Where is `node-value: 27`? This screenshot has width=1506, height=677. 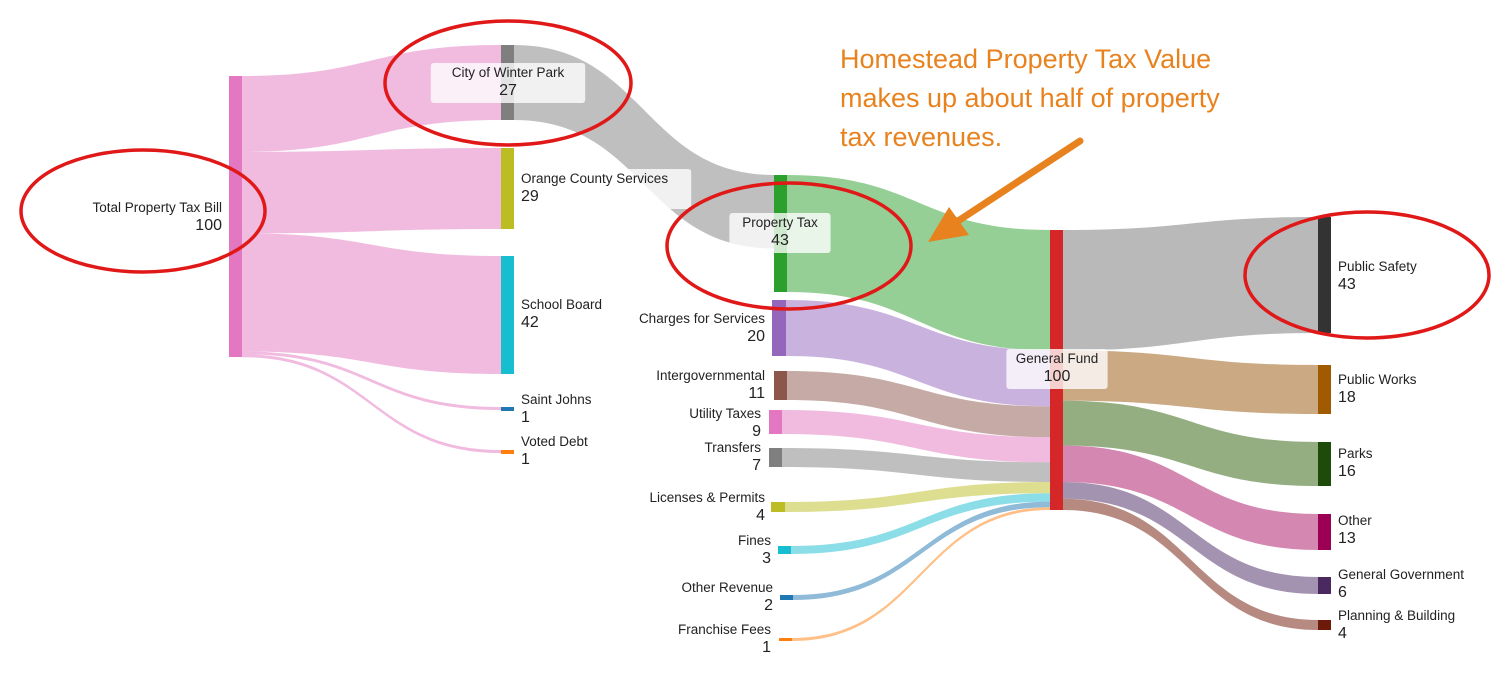
node-value: 27 is located at coordinates (508, 90).